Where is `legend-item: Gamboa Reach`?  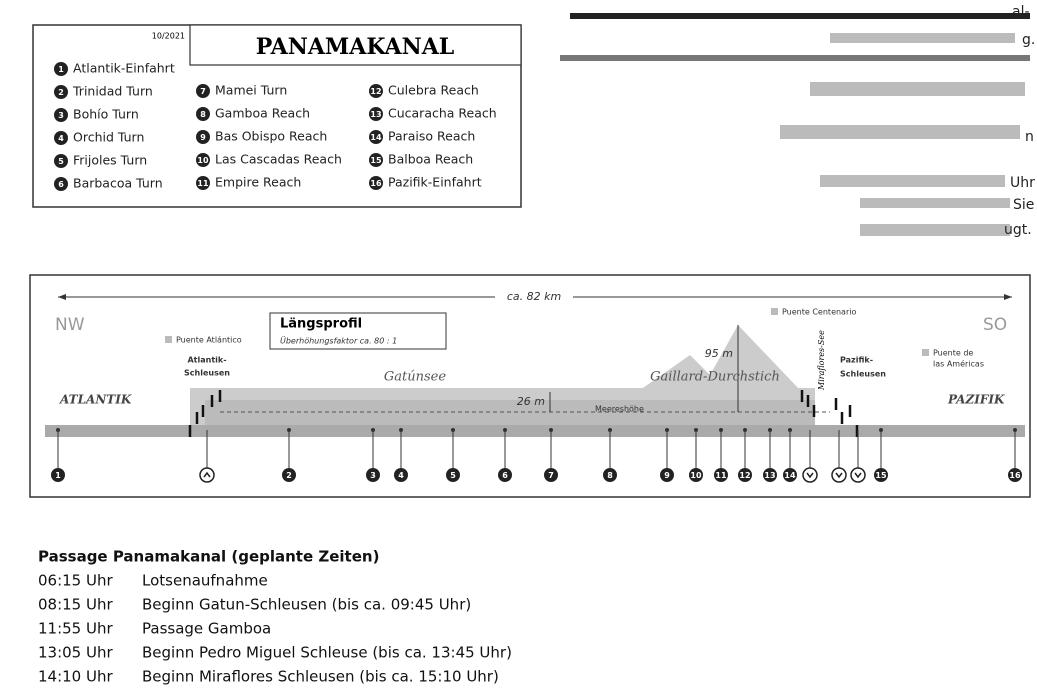 legend-item: Gamboa Reach is located at coordinates (262, 113).